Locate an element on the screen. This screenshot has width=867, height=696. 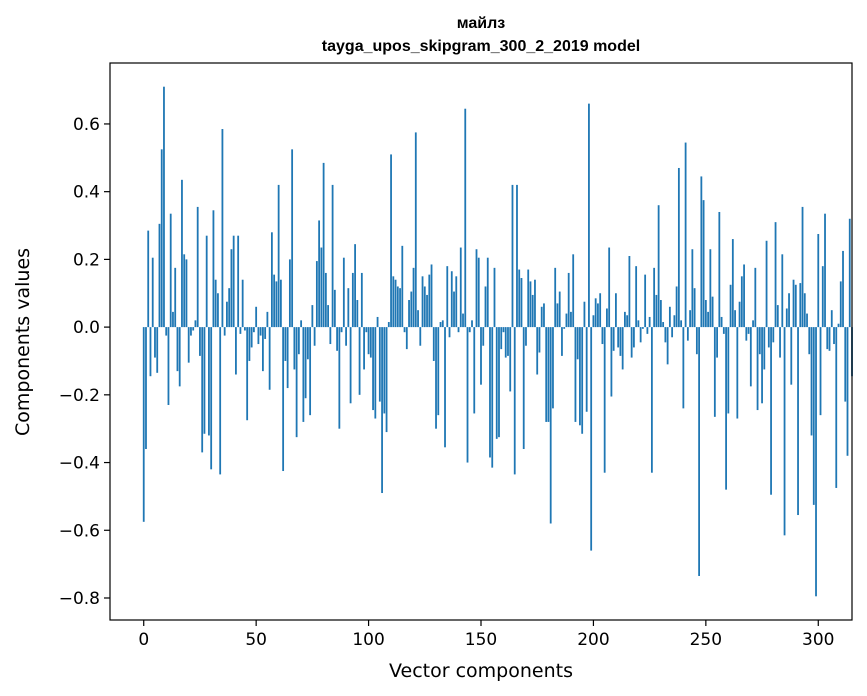
x-tick-label: 300 is located at coordinates (818, 640).